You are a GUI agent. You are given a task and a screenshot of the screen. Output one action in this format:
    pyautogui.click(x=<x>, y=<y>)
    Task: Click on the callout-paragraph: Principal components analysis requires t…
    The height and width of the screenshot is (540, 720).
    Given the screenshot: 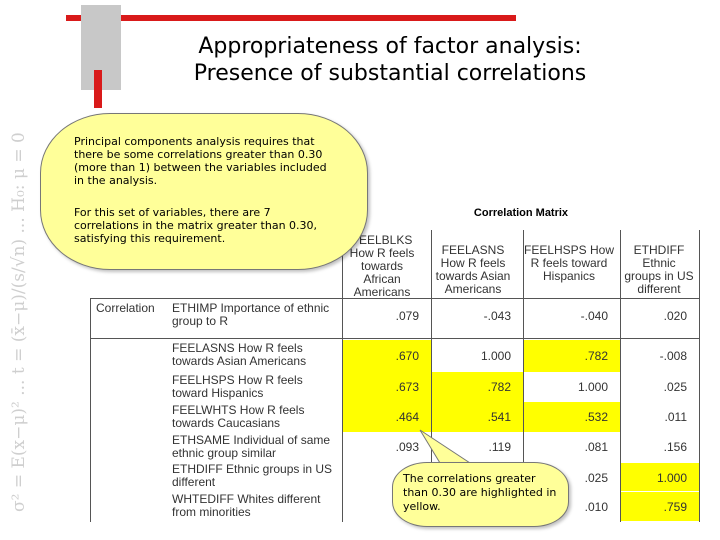 What is the action you would take?
    pyautogui.click(x=200, y=161)
    